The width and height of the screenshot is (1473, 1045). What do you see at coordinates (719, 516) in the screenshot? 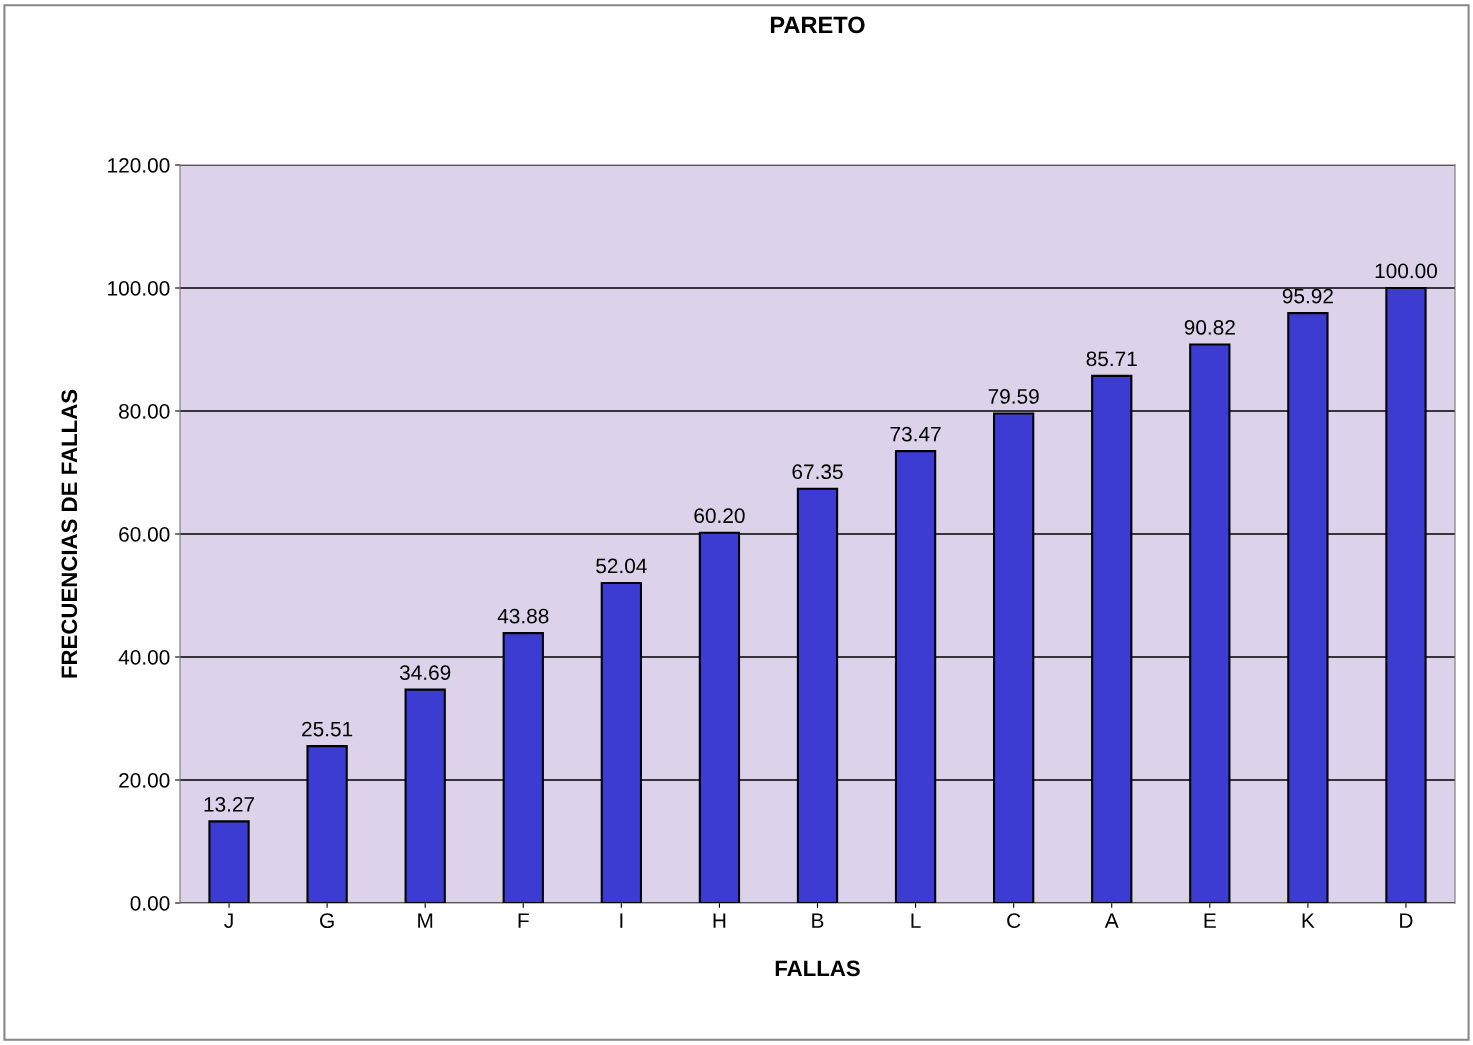
I see `data-label: 60.20` at bounding box center [719, 516].